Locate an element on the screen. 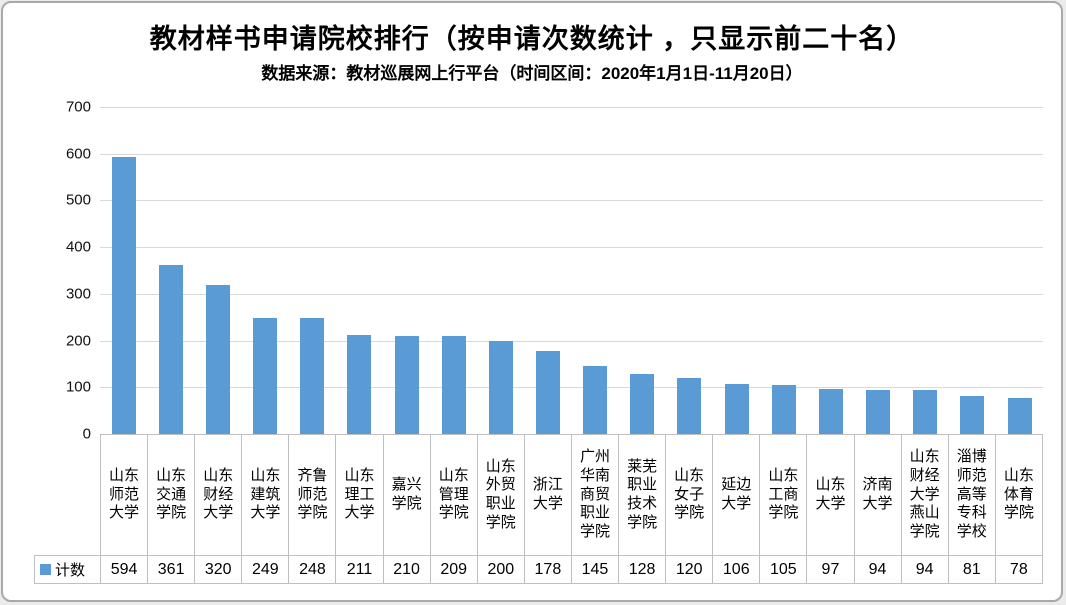 Image resolution: width=1066 pixels, height=605 pixels. x-category-label: 莱芜职业技术学院 is located at coordinates (641, 495).